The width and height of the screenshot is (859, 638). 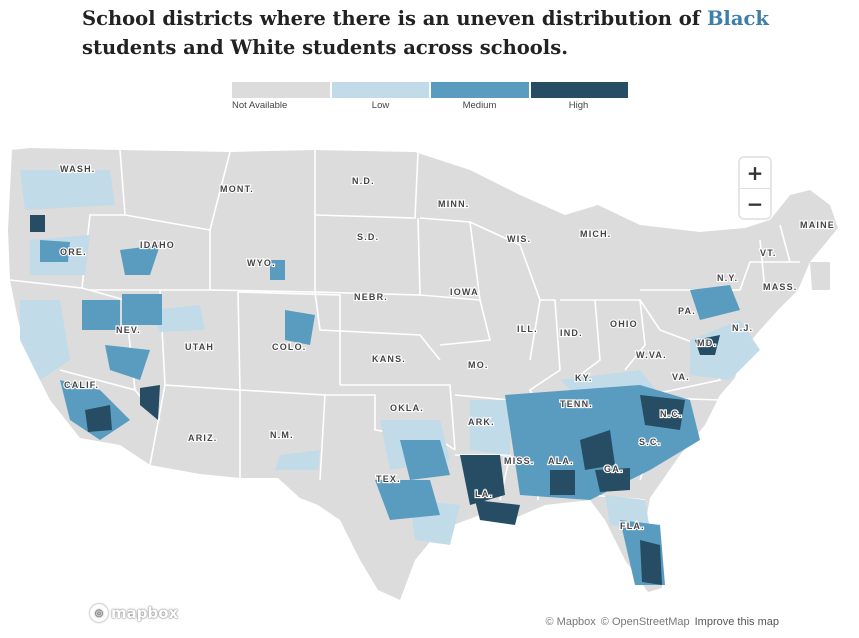 I want to click on state-label-ny: N.Y., so click(x=727, y=278).